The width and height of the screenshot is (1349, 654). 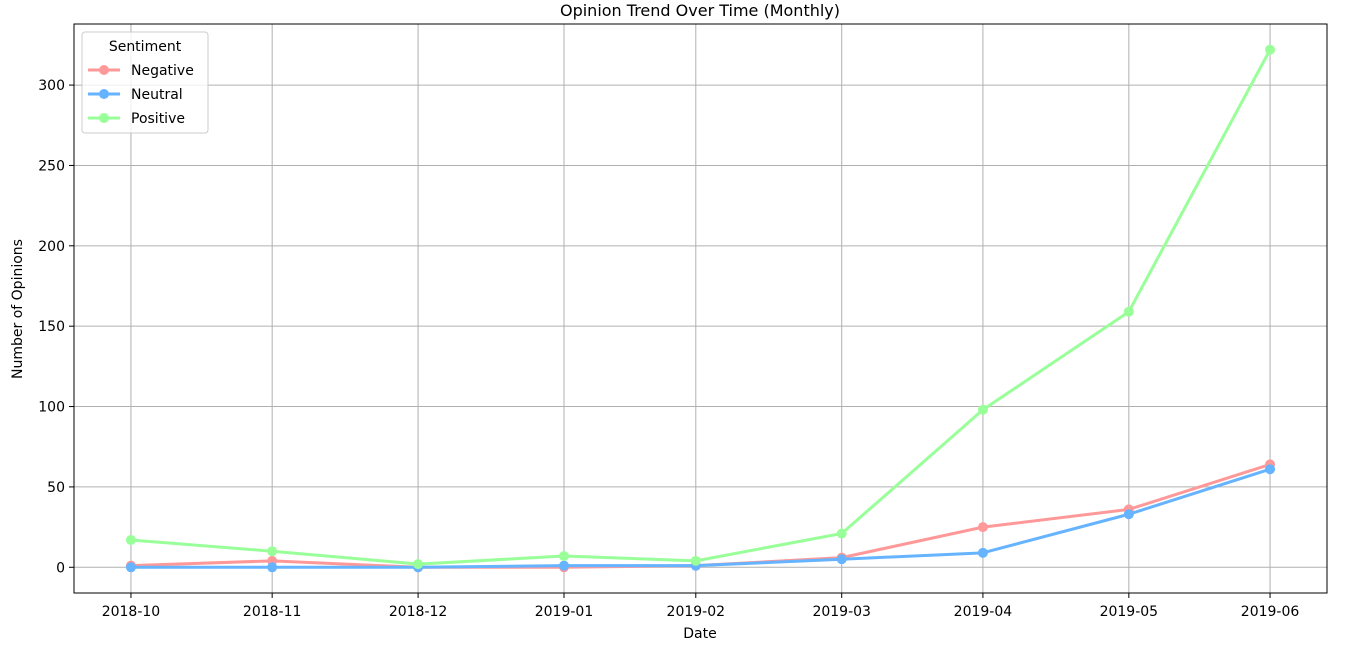 I want to click on x-tick-label: 2018-12, so click(x=418, y=612).